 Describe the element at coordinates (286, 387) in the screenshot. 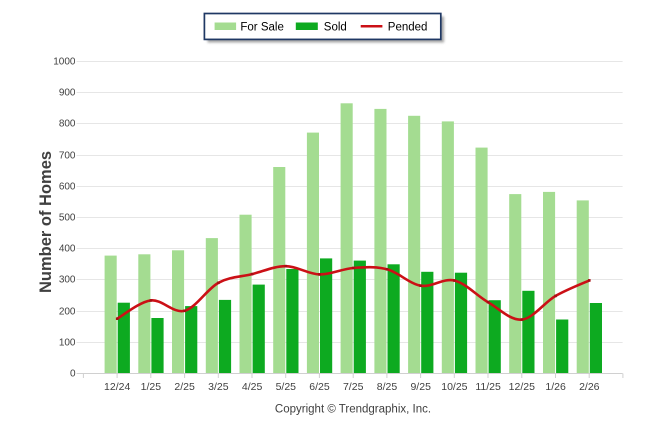

I see `svg-text: 5/25` at that location.